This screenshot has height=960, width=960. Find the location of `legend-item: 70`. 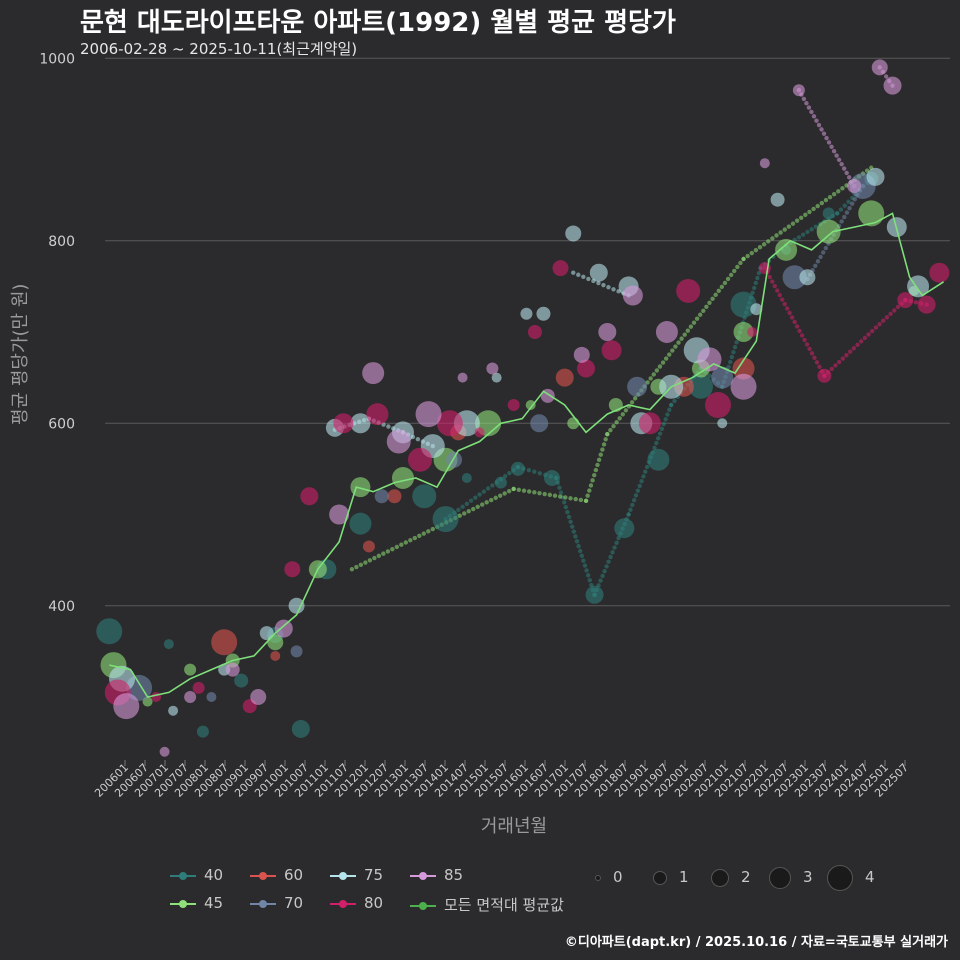

legend-item: 70 is located at coordinates (276, 903).